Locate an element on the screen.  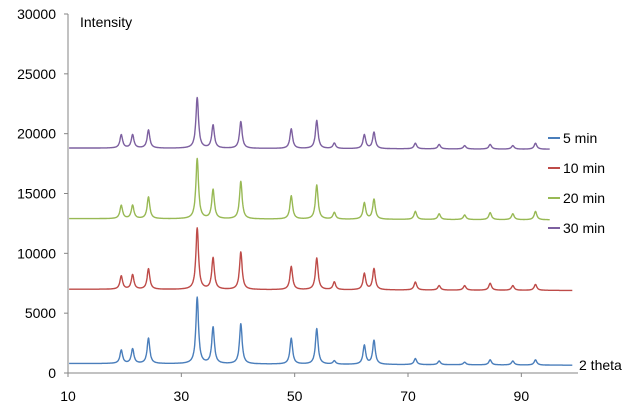
legend-entry: 10 min is located at coordinates (584, 168).